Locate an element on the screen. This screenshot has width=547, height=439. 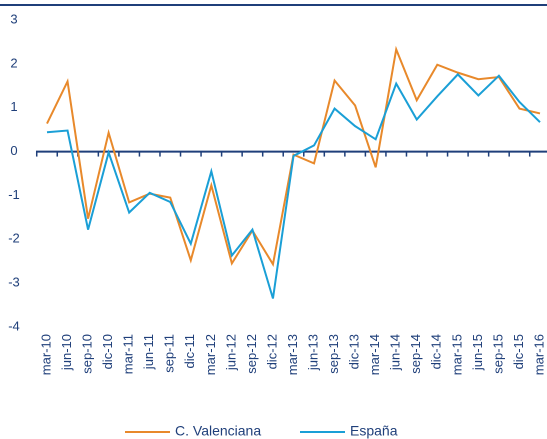
x-tick-label: sep-14 is located at coordinates (415, 354).